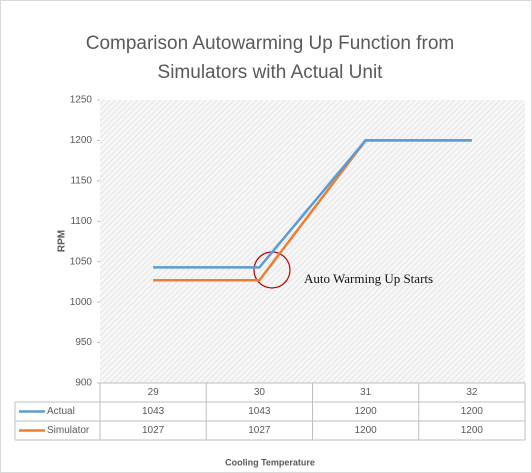  I want to click on annotation: Auto Warming Up Starts, so click(368, 278).